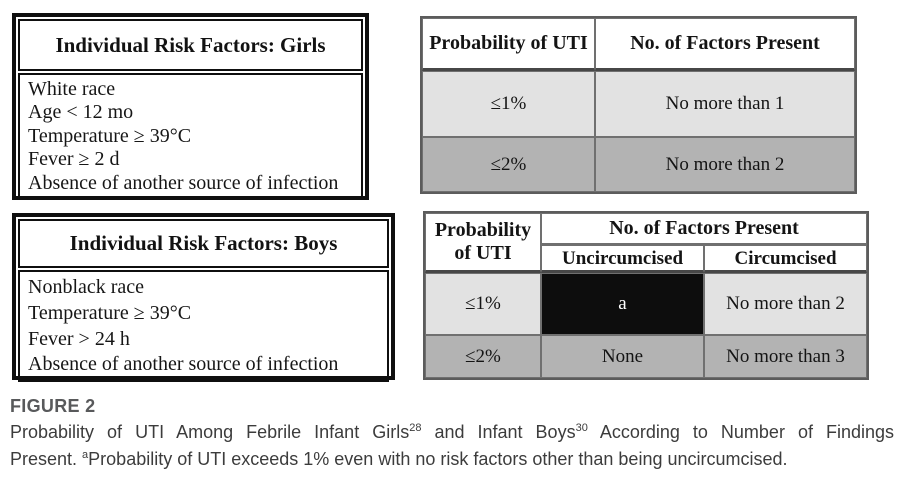  Describe the element at coordinates (72, 89) in the screenshot. I see `risk-factor-item: White race` at that location.